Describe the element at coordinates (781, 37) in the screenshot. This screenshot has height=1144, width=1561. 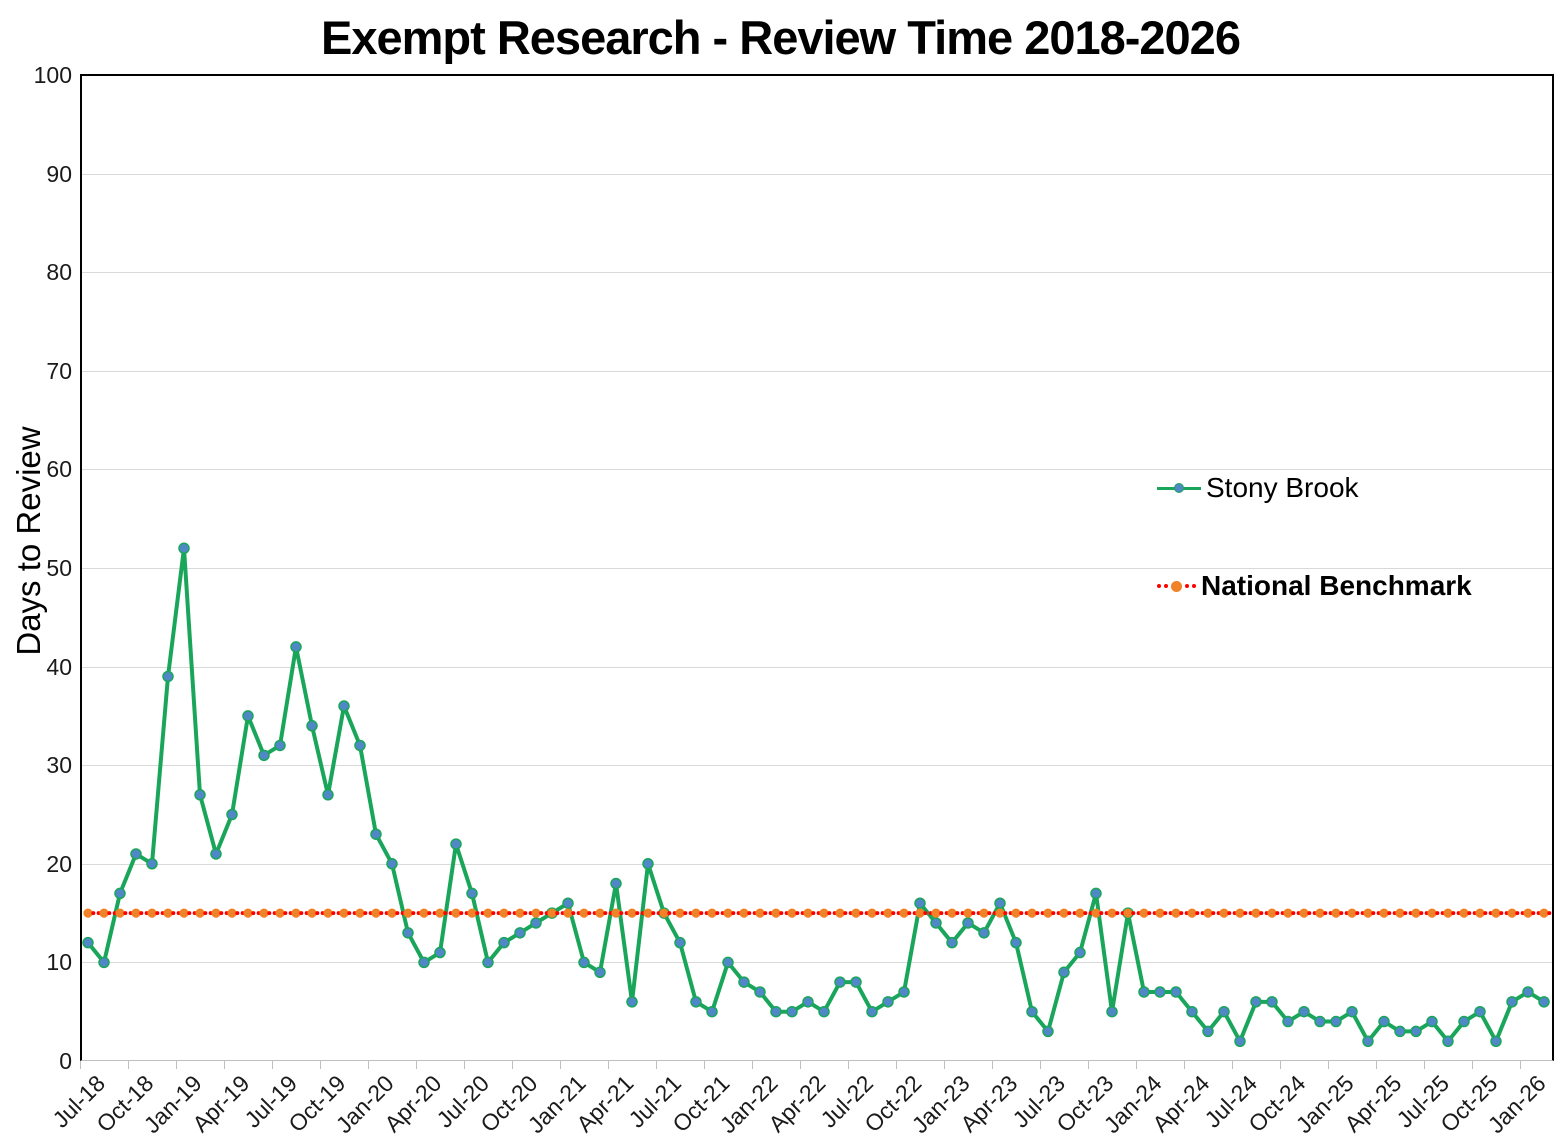
I see `chart-title: Exempt Research - Review Time 2018-2026` at that location.